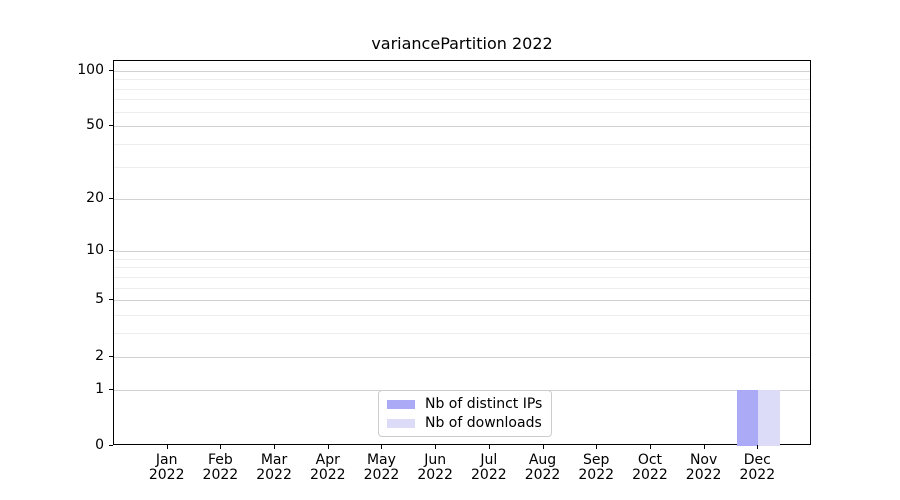 This screenshot has height=500, width=900. What do you see at coordinates (401, 404) in the screenshot?
I see `legend-swatch-nb-of-distinct-ips` at bounding box center [401, 404].